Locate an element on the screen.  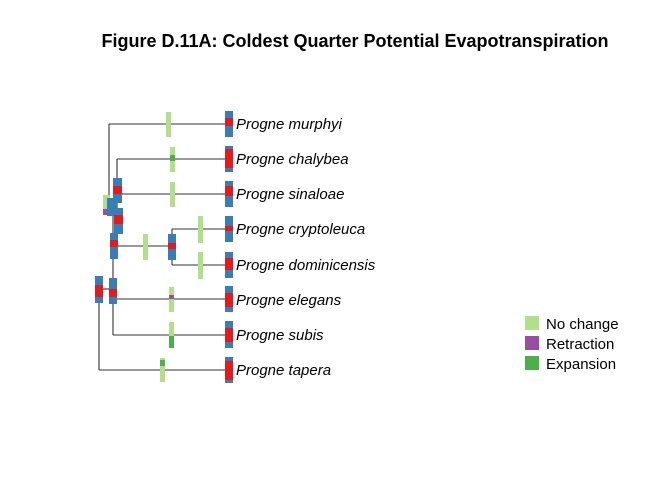
tip-bar-elegans-red is located at coordinates (229, 300).